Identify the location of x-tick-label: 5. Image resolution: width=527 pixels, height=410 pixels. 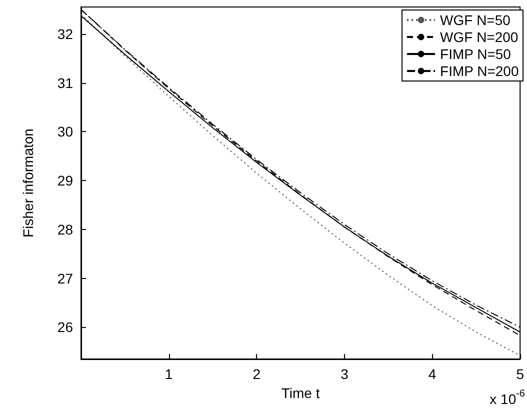
(520, 374).